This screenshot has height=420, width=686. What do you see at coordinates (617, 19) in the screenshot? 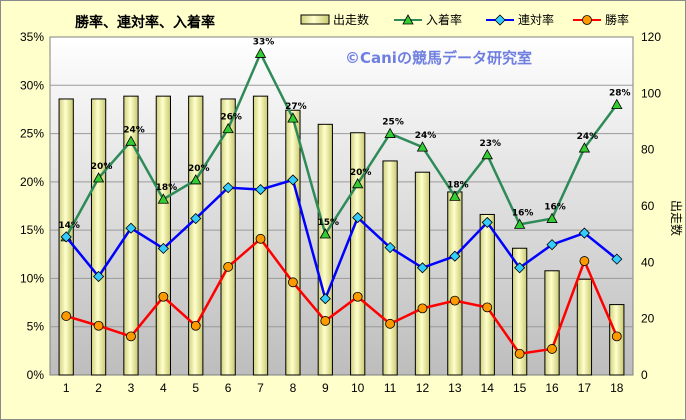
I see `legend-label: 勝率` at bounding box center [617, 19].